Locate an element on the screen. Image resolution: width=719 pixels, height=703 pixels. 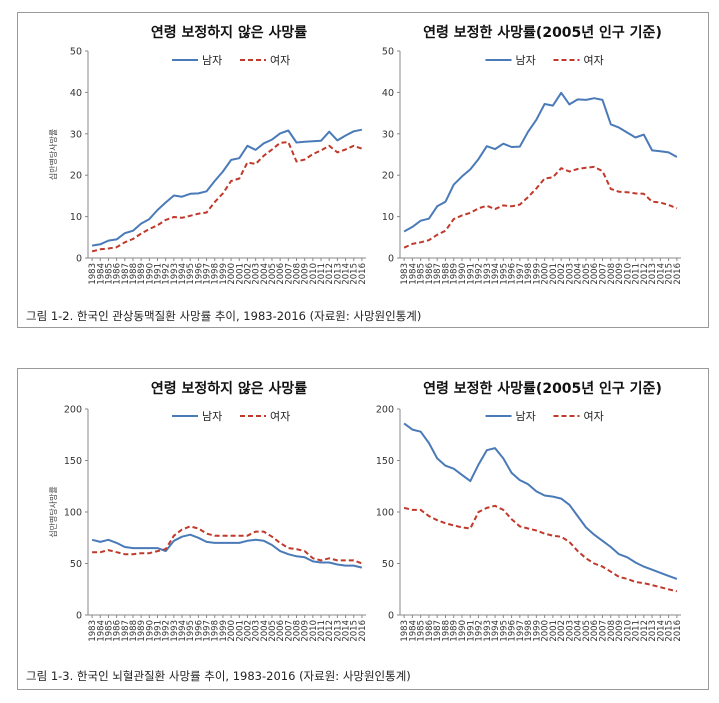
y-tick-label: 40 is located at coordinates (76, 93).